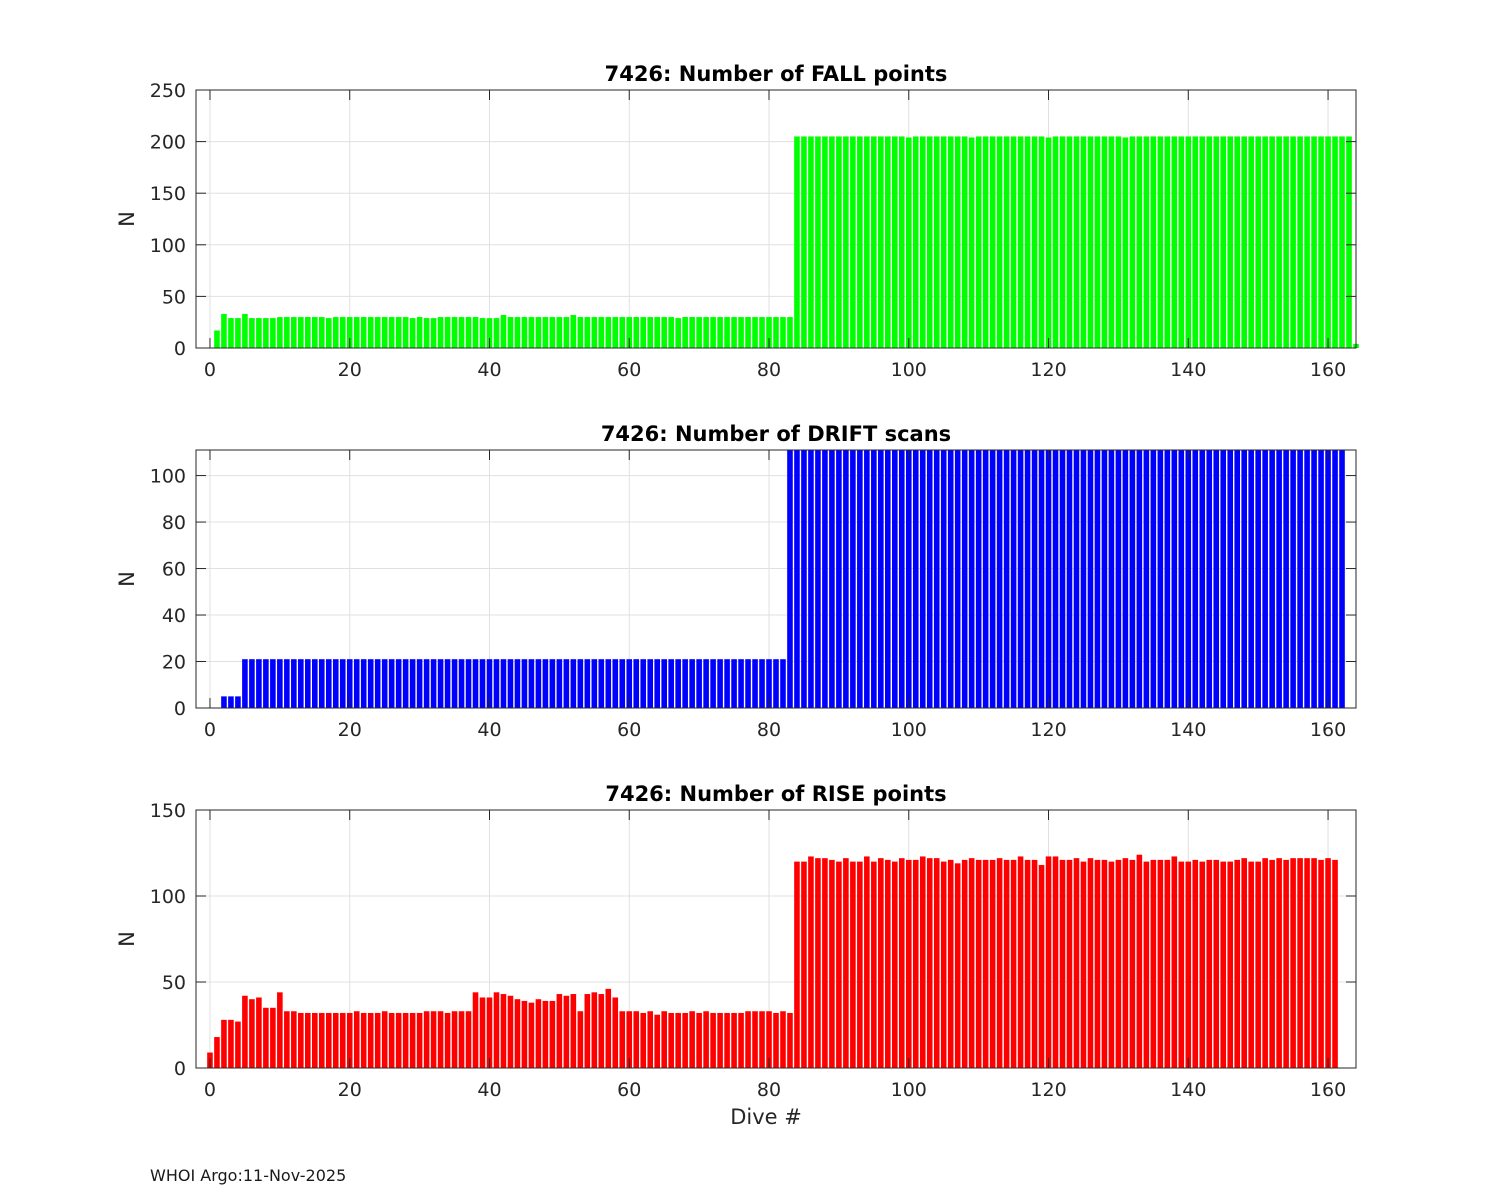 The width and height of the screenshot is (1500, 1200). What do you see at coordinates (776, 74) in the screenshot?
I see `chart-title: 7426: Number of FALL points` at bounding box center [776, 74].